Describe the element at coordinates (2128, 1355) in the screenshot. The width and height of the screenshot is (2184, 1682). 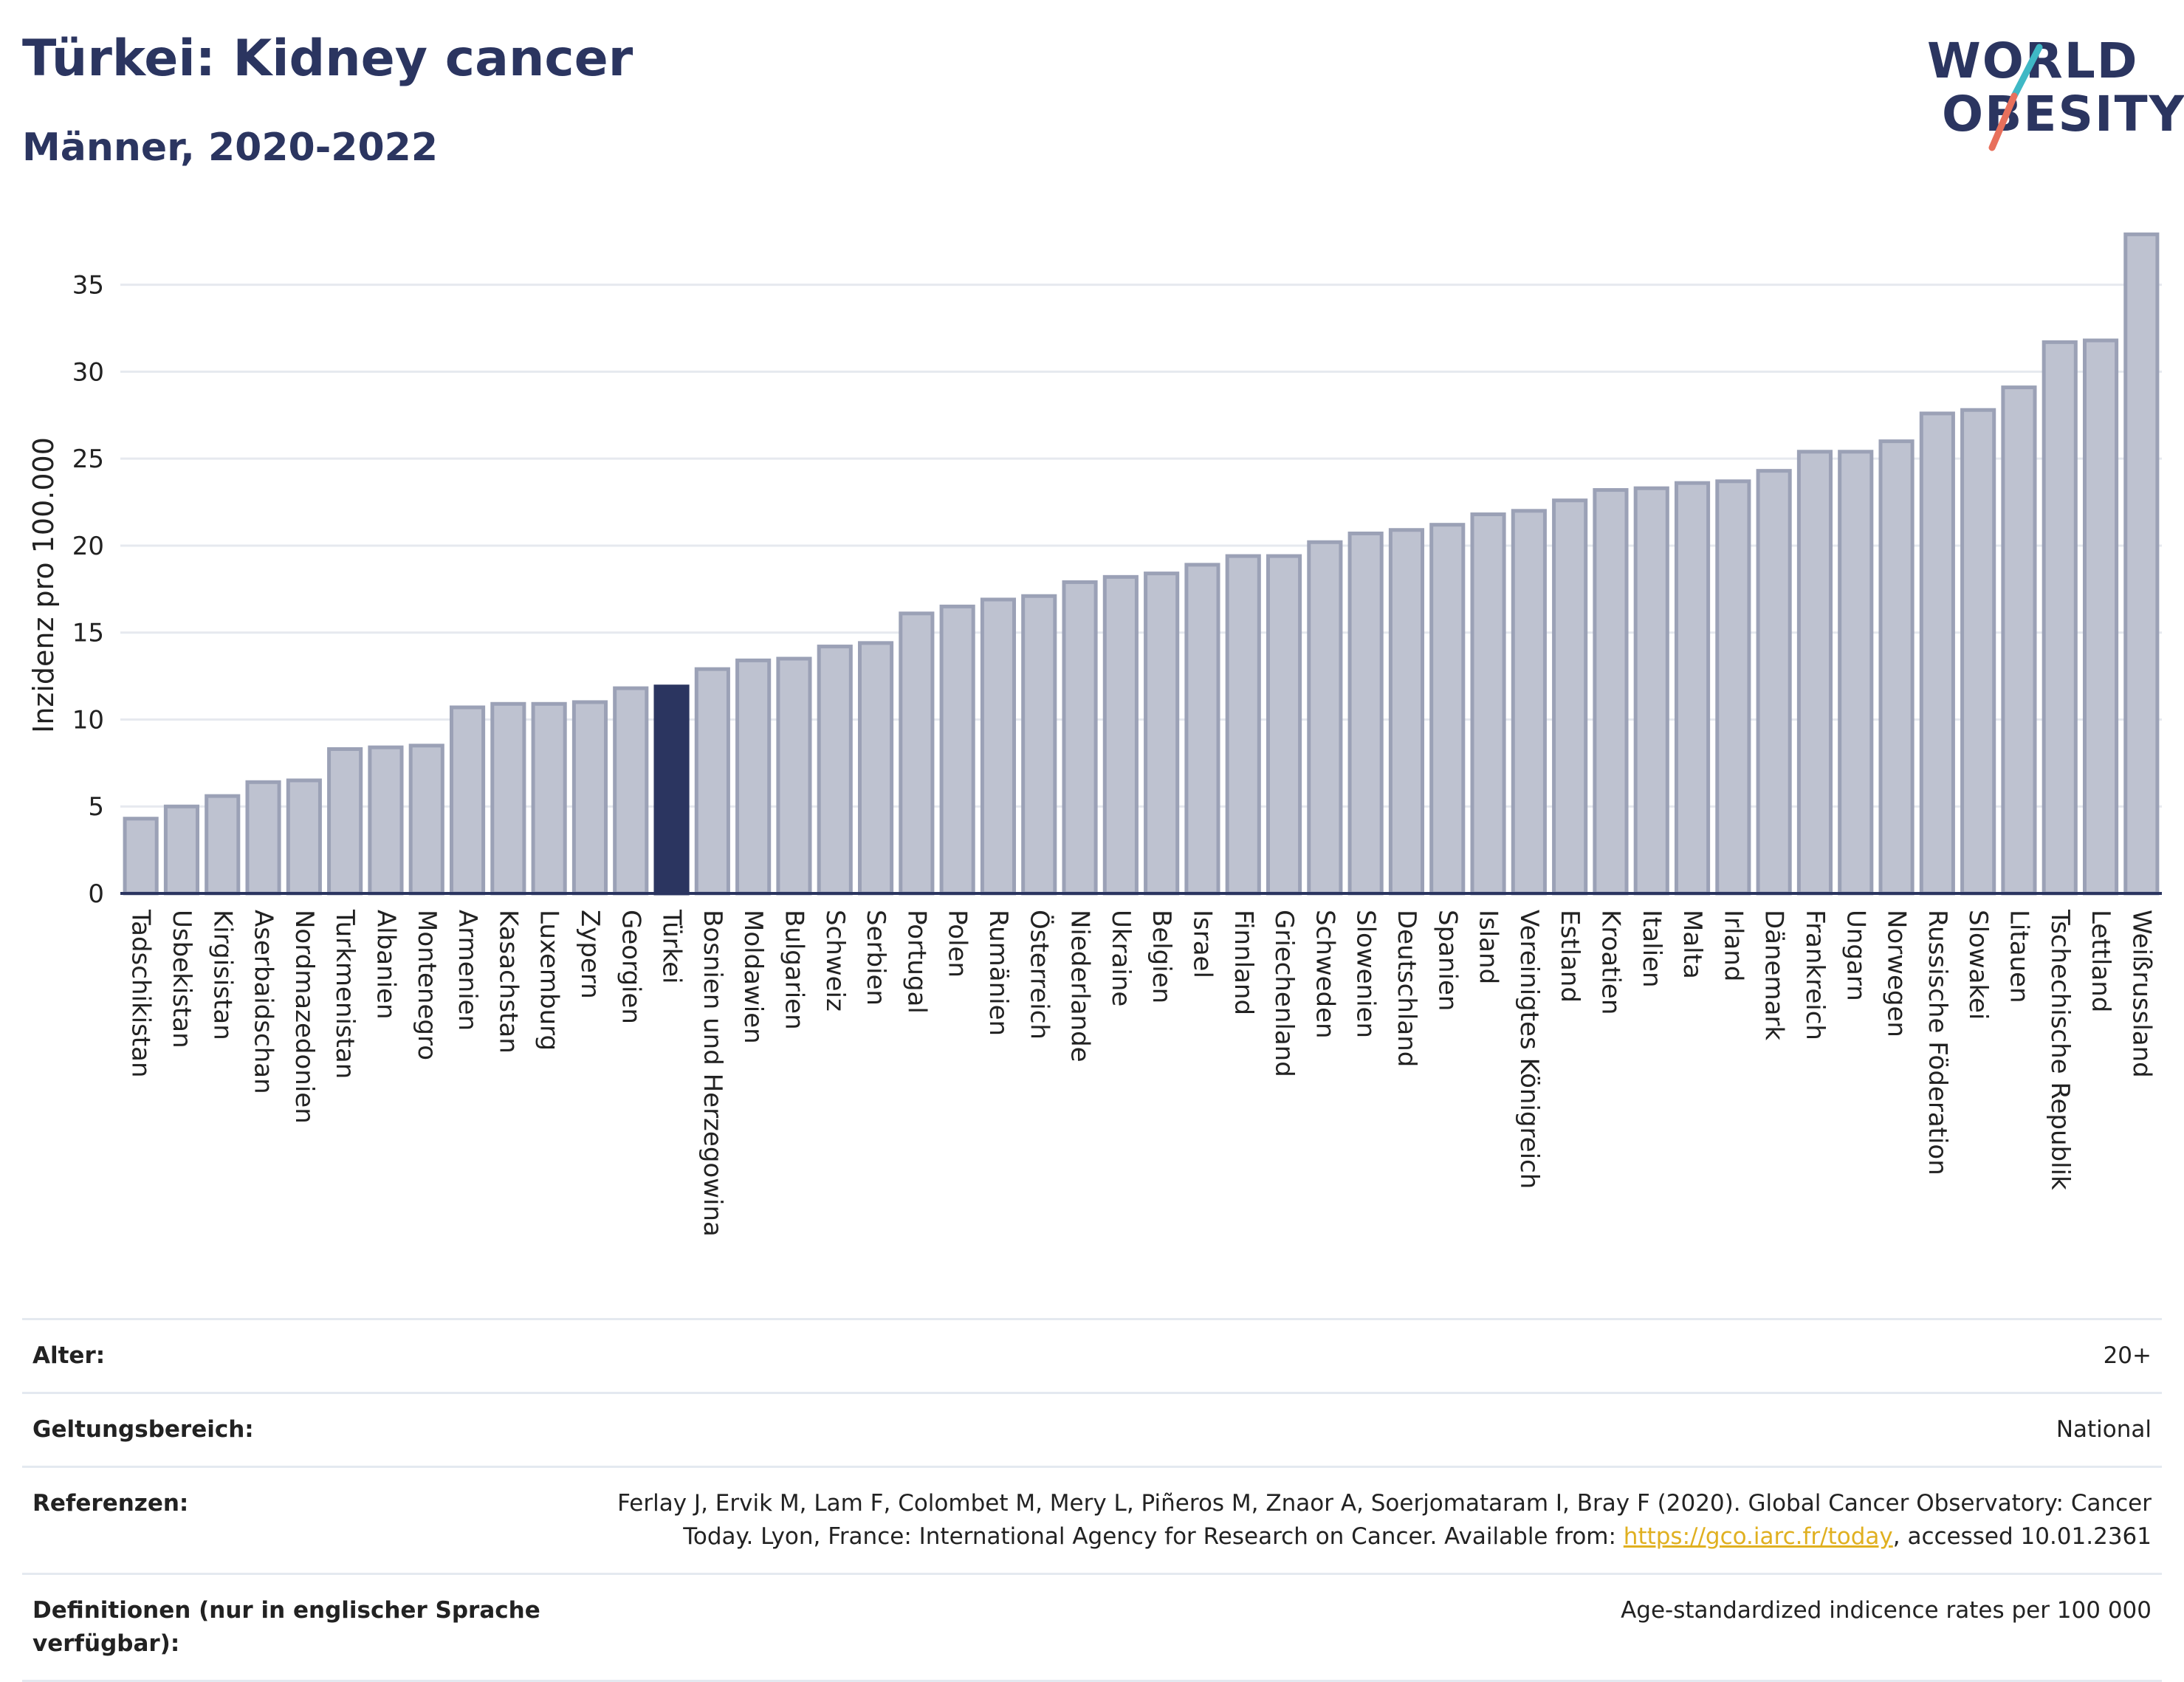
I see `info-value-age: 20+` at that location.